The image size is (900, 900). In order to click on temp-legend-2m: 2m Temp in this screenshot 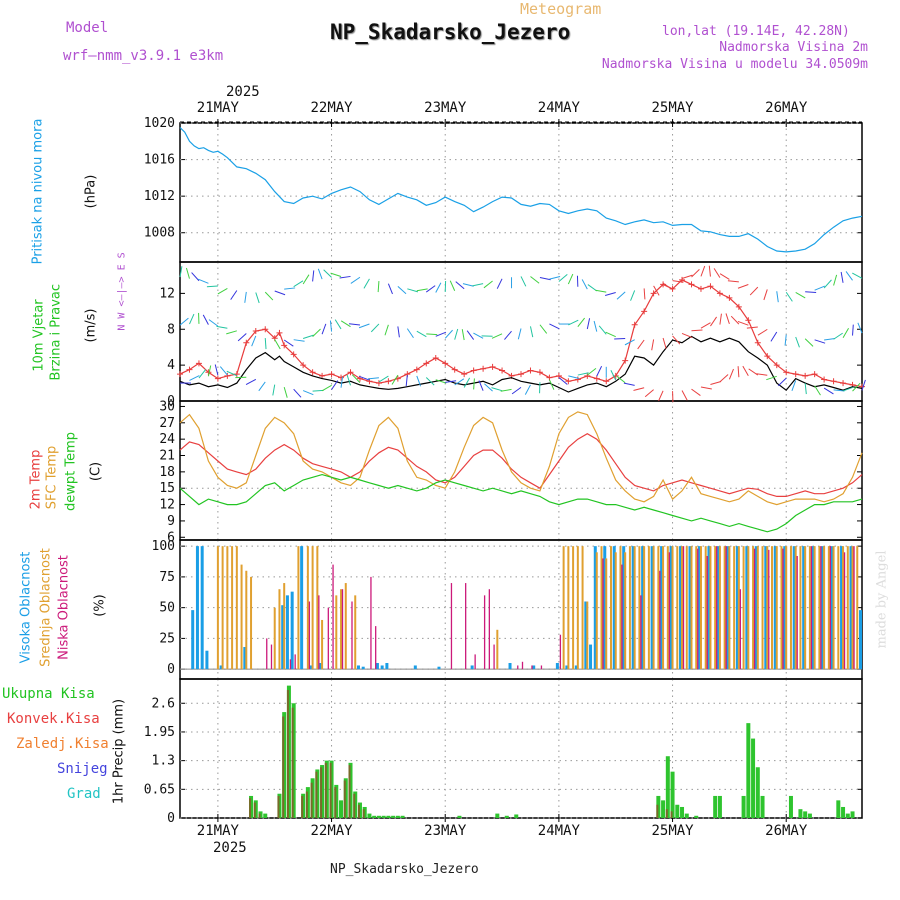, I will do `click(36, 479)`.